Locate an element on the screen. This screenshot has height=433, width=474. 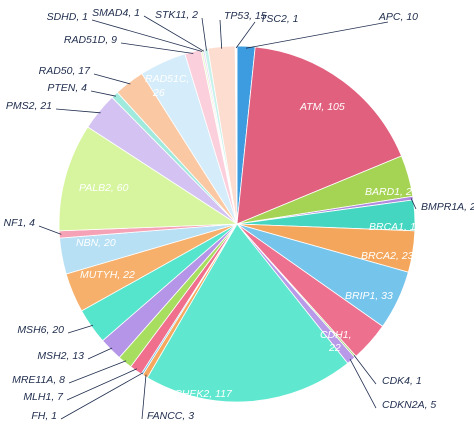
slice-label-cdh1-line2: 22 is located at coordinates (334, 348).